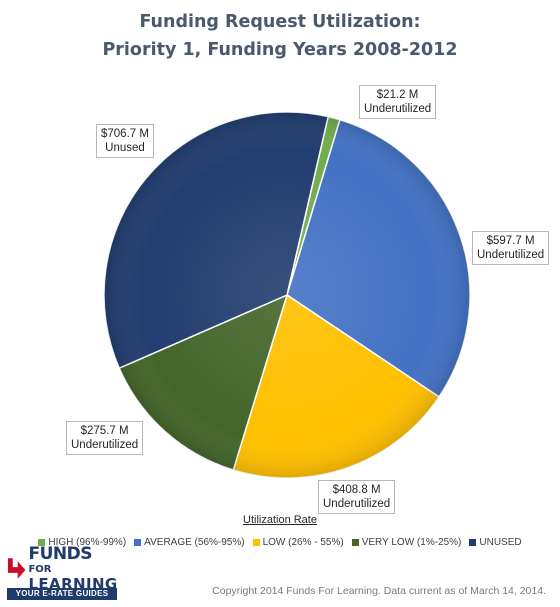 This screenshot has height=607, width=560. What do you see at coordinates (398, 102) in the screenshot?
I see `slice-label-high: $21.2 M Underutilized` at bounding box center [398, 102].